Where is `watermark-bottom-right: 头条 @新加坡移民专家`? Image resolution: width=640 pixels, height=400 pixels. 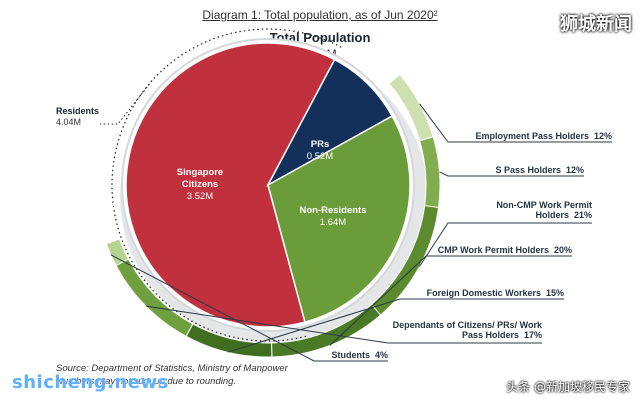 watermark-bottom-right: 头条 @新加坡移民专家 is located at coordinates (568, 387).